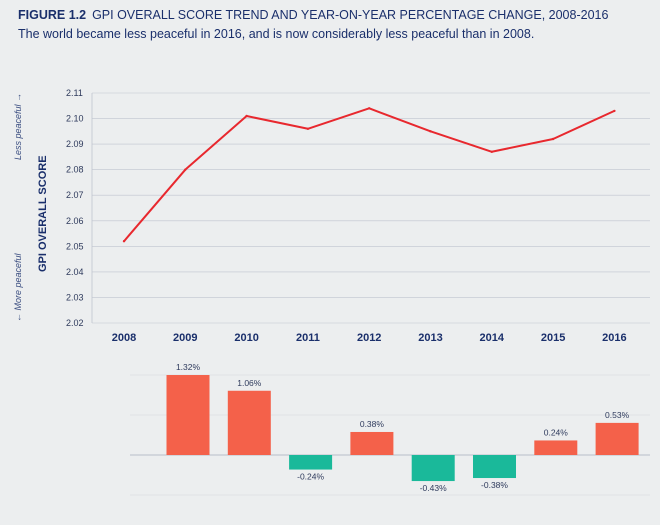 Image resolution: width=660 pixels, height=525 pixels. I want to click on x-tick-label: 2013, so click(430, 338).